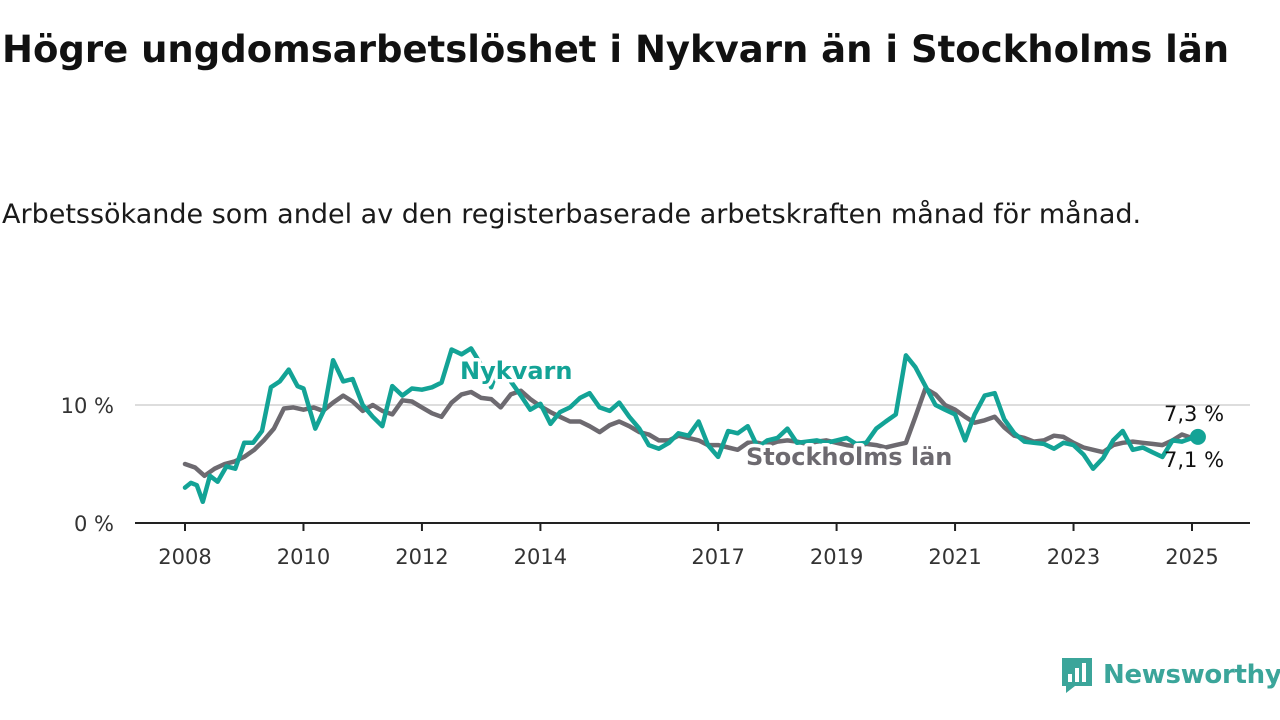 This screenshot has width=1280, height=720. I want to click on series-label-nykvarn: Nykvarn, so click(516, 371).